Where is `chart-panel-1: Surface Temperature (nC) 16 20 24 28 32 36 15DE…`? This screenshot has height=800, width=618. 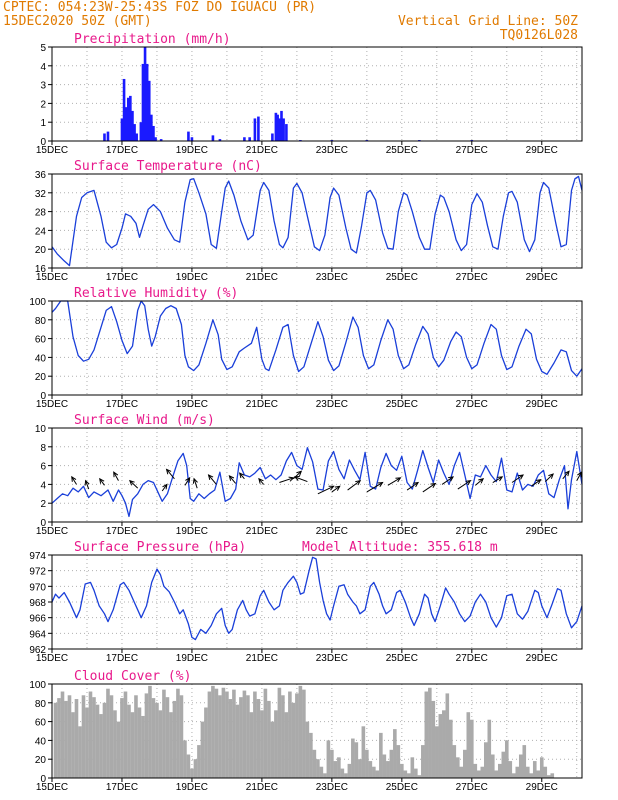
chart-panel-1: Surface Temperature (nC) 16 20 24 28 32 36 15DE… is located at coordinates (309, 221).